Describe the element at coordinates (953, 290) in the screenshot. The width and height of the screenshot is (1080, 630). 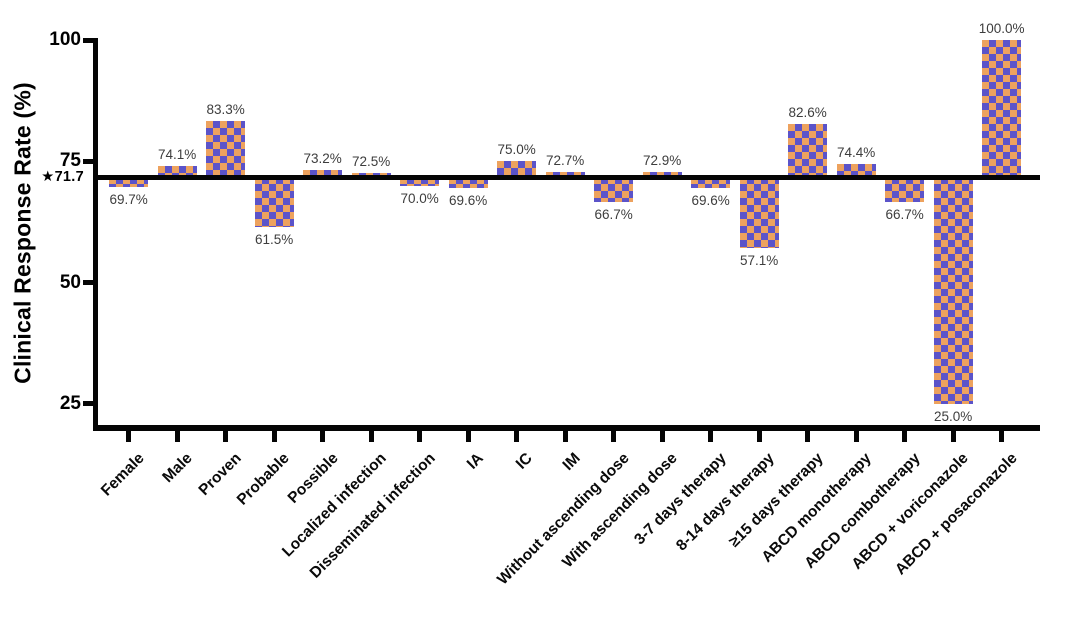
I see `bar-abcd-voriconazole` at that location.